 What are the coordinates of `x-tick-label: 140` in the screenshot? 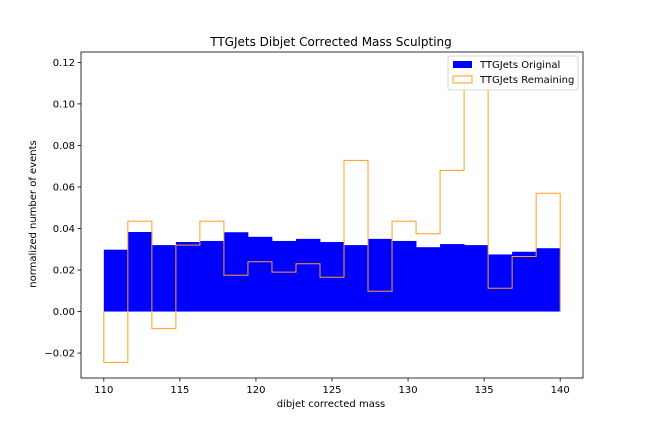 It's located at (560, 390).